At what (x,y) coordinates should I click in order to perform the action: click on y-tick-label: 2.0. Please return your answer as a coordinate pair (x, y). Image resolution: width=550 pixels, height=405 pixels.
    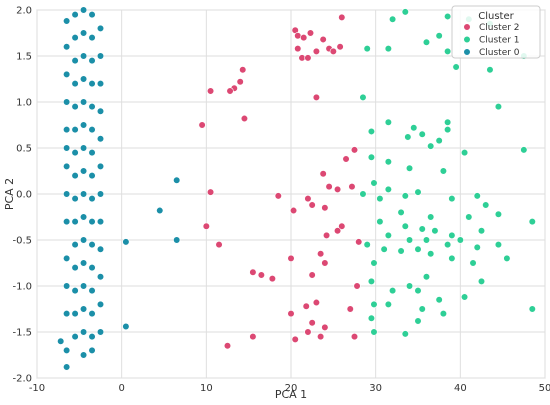
    Looking at the image, I should click on (24, 11).